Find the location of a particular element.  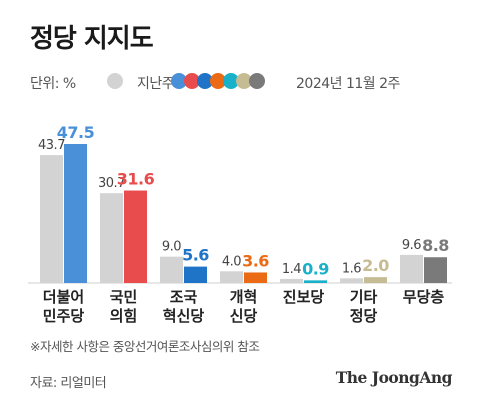

category-label: 기타 is located at coordinates (364, 297).